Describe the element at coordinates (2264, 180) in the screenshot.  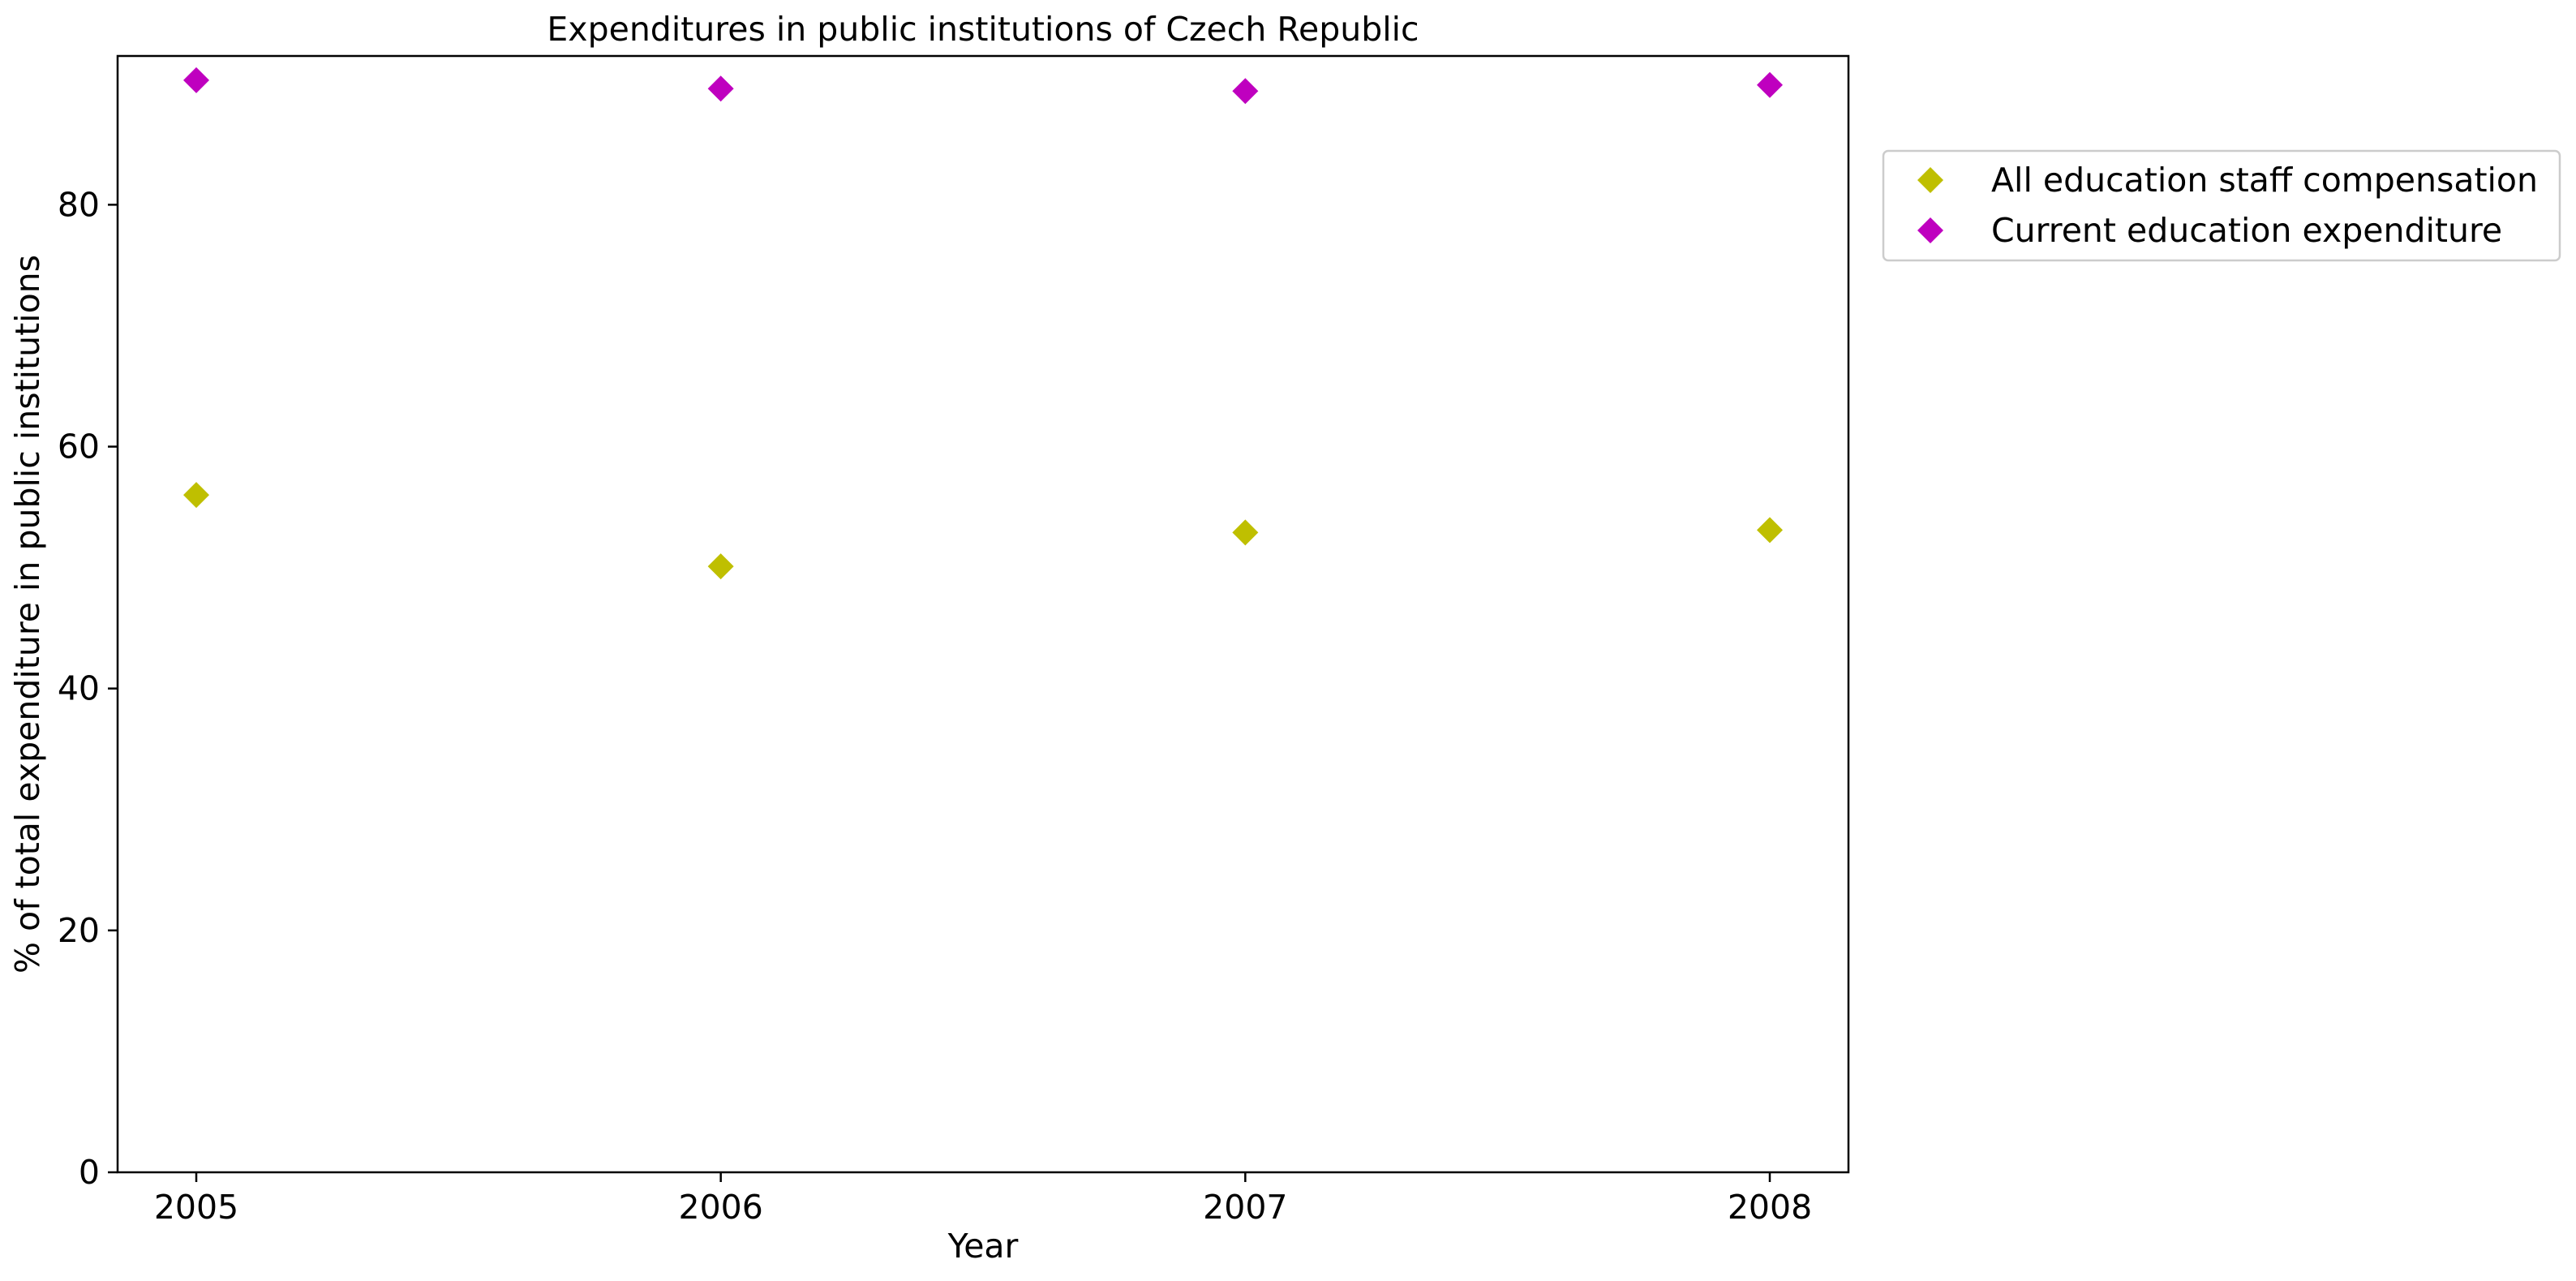
I see `legend-label-series-1: All education staff compensation` at that location.